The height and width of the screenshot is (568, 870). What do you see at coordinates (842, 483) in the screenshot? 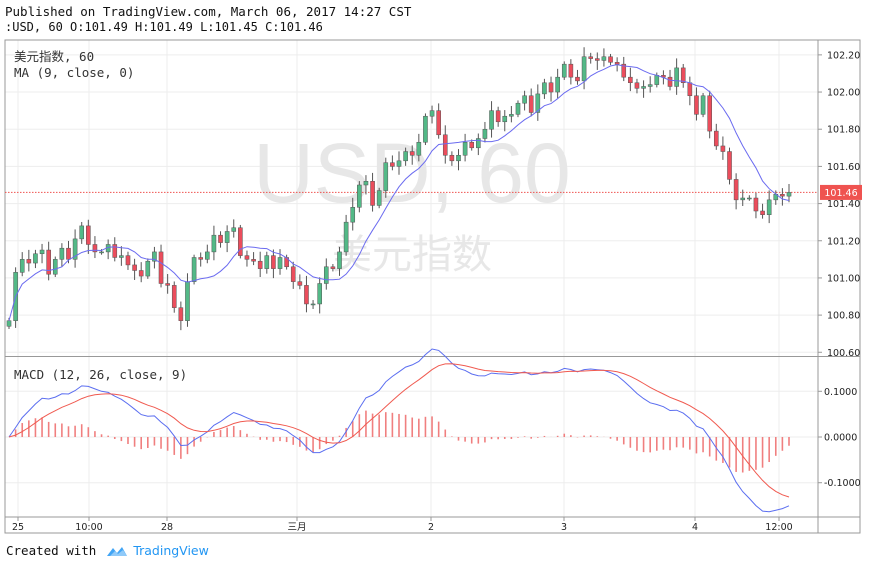
I see `macd-tick-label: -0.1000` at bounding box center [842, 483].